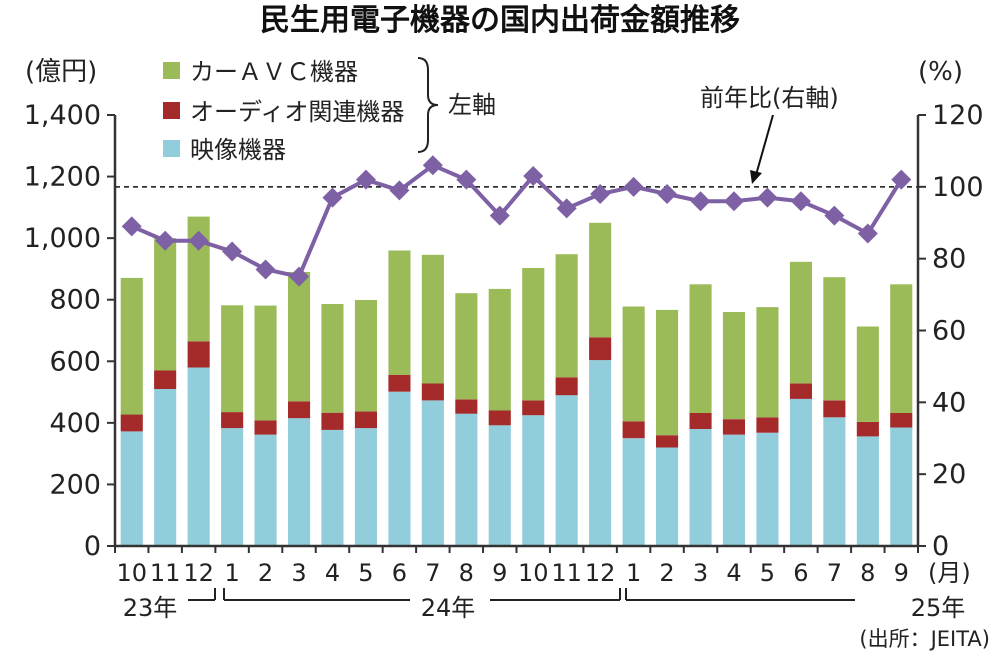  What do you see at coordinates (533, 573) in the screenshot?
I see `x-tick-label-12: 10` at bounding box center [533, 573].